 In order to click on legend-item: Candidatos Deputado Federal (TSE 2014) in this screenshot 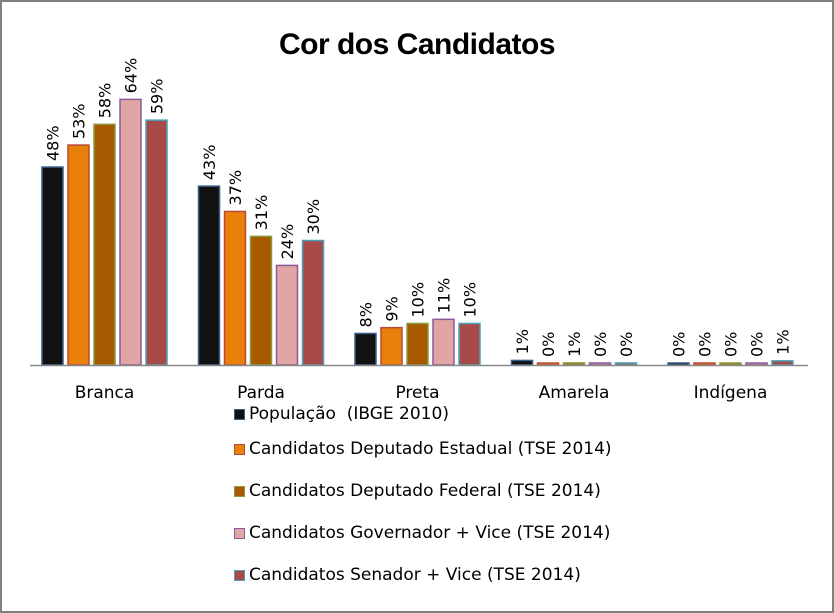, I will do `click(423, 491)`.